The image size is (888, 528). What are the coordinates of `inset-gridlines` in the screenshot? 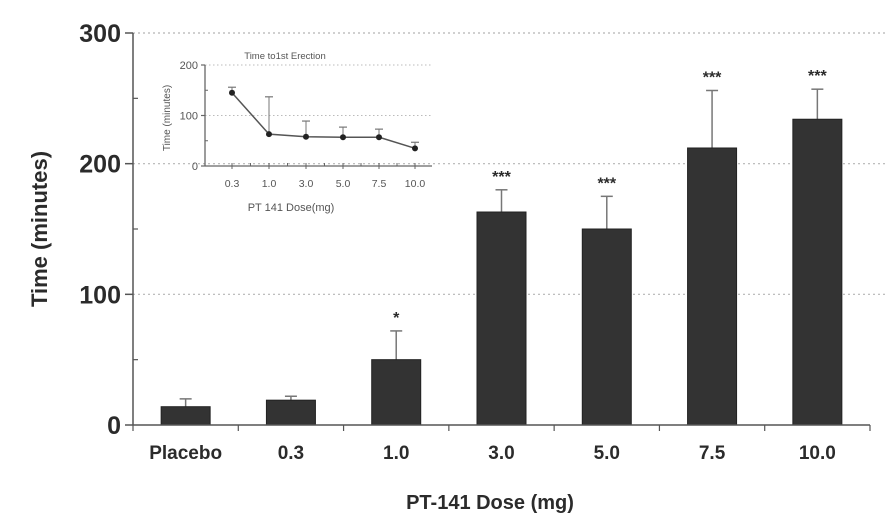 It's located at (318, 115).